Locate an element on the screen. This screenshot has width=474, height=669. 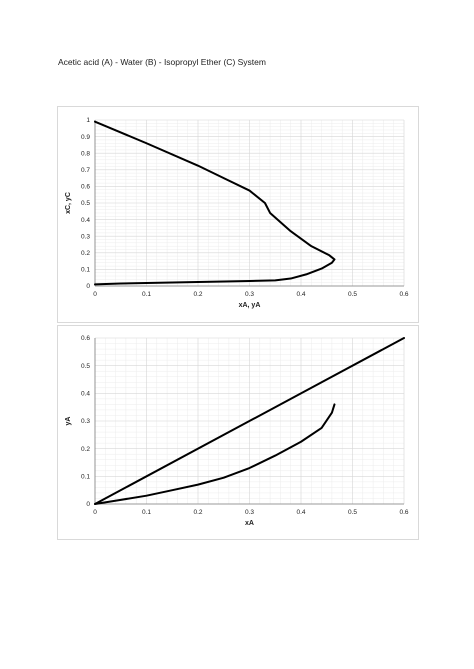
y-tick-label: 0.7 is located at coordinates (85, 170).